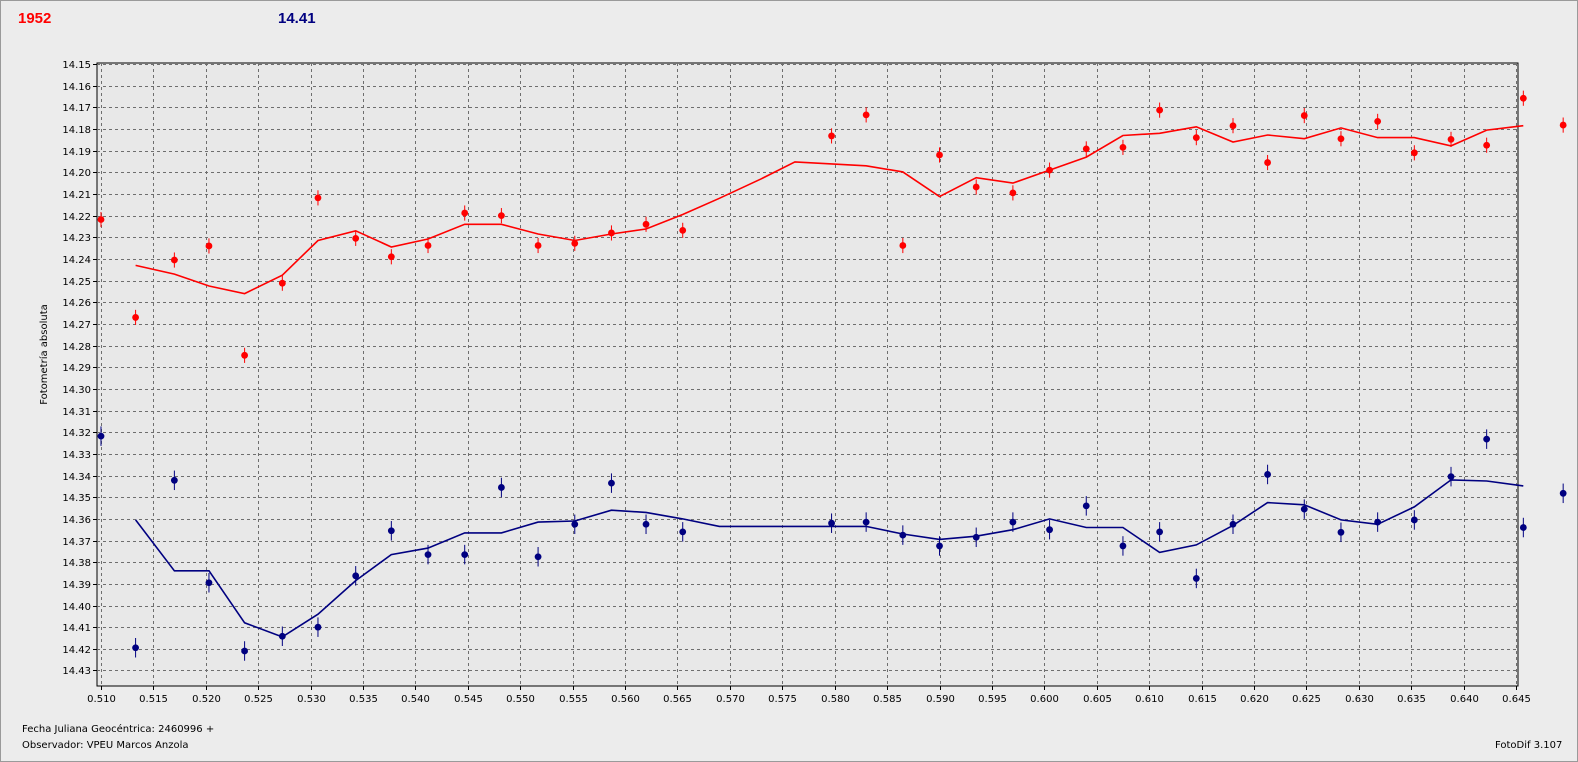 The width and height of the screenshot is (1578, 762). I want to click on y-tick-label: 14.17, so click(76, 108).